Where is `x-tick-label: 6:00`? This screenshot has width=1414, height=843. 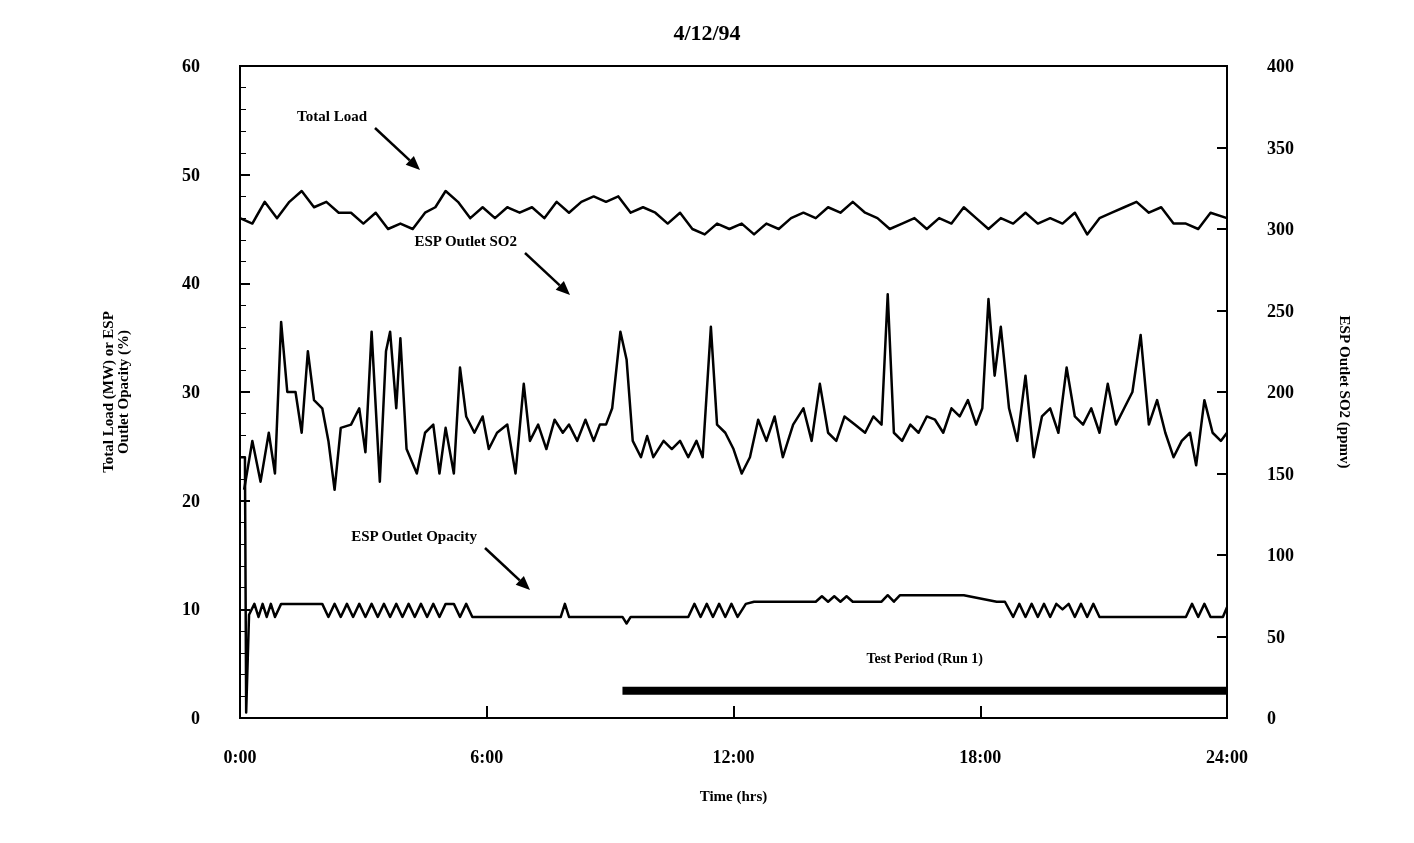
x-tick-label: 6:00 is located at coordinates (487, 757).